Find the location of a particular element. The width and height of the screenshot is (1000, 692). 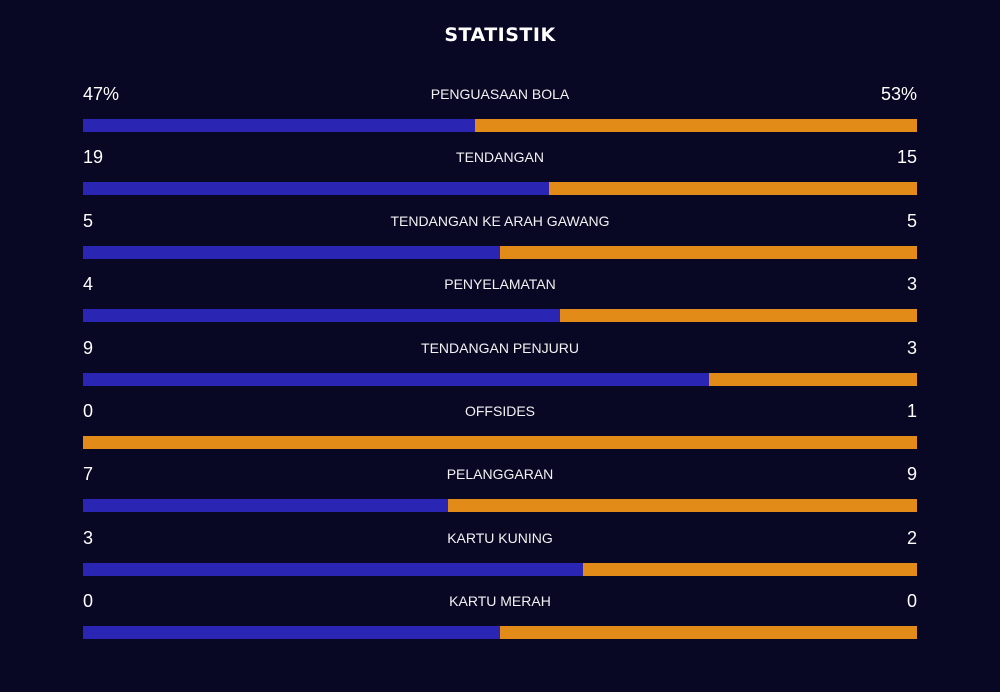

stat-header: 4 PENYELAMATAN 3 is located at coordinates (500, 285).